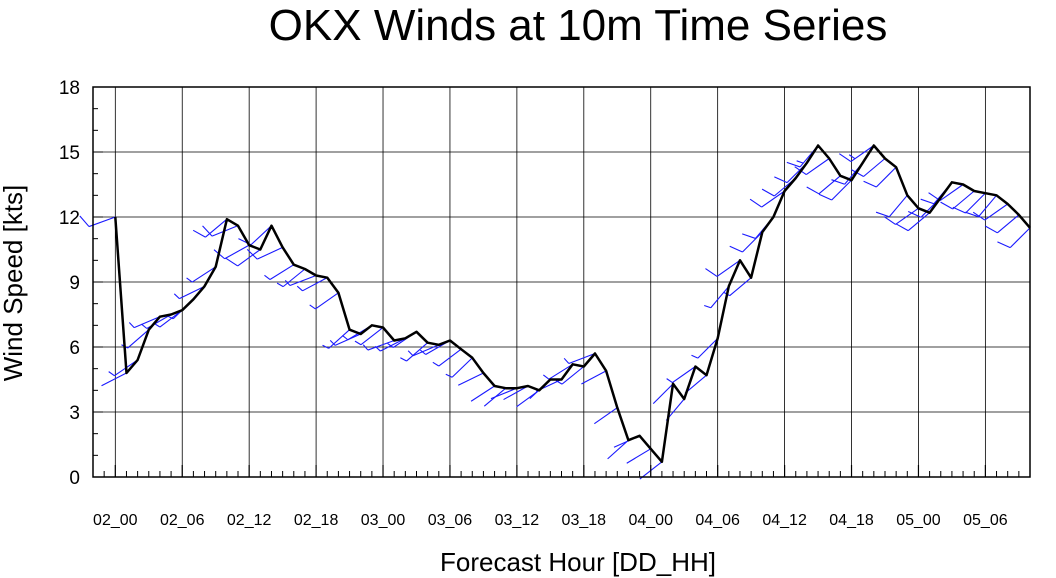 This screenshot has width=1056, height=578. What do you see at coordinates (69, 88) in the screenshot?
I see `y-tick-label: 18` at bounding box center [69, 88].